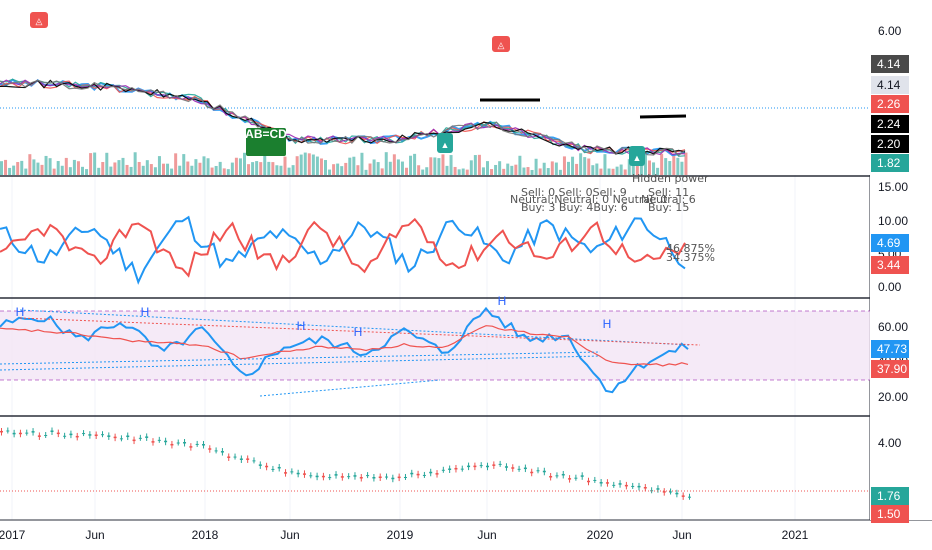 The height and width of the screenshot is (550, 932). Describe the element at coordinates (314, 316) in the screenshot. I see `h-markers: H H H H H H` at that location.